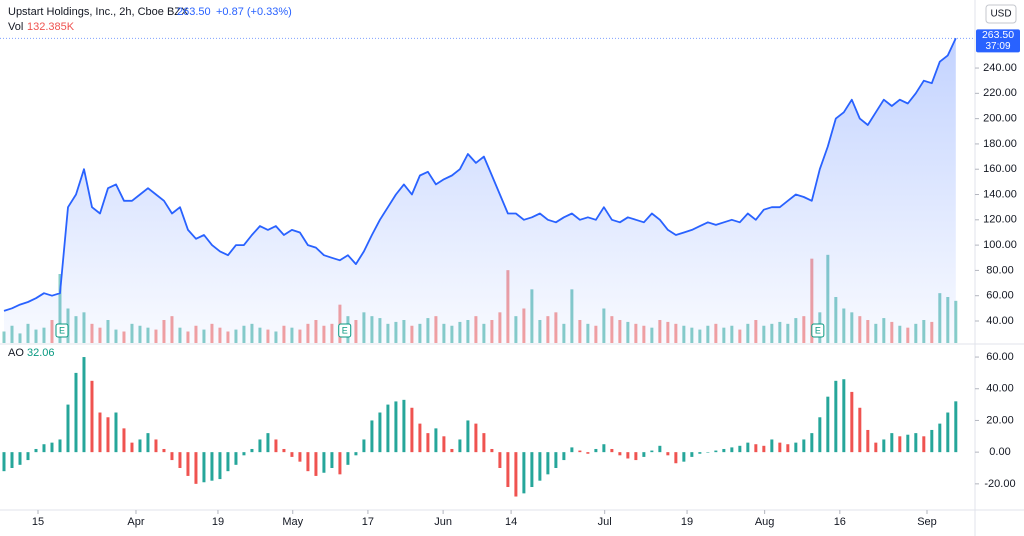 The height and width of the screenshot is (536, 1024). Describe the element at coordinates (1000, 389) in the screenshot. I see `ao-tick-label: 40.00` at that location.